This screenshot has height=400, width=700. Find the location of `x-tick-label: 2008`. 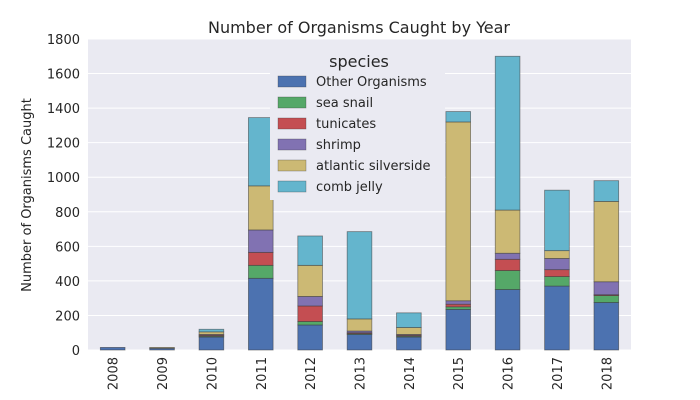

x-tick-label: 2008 is located at coordinates (114, 373).